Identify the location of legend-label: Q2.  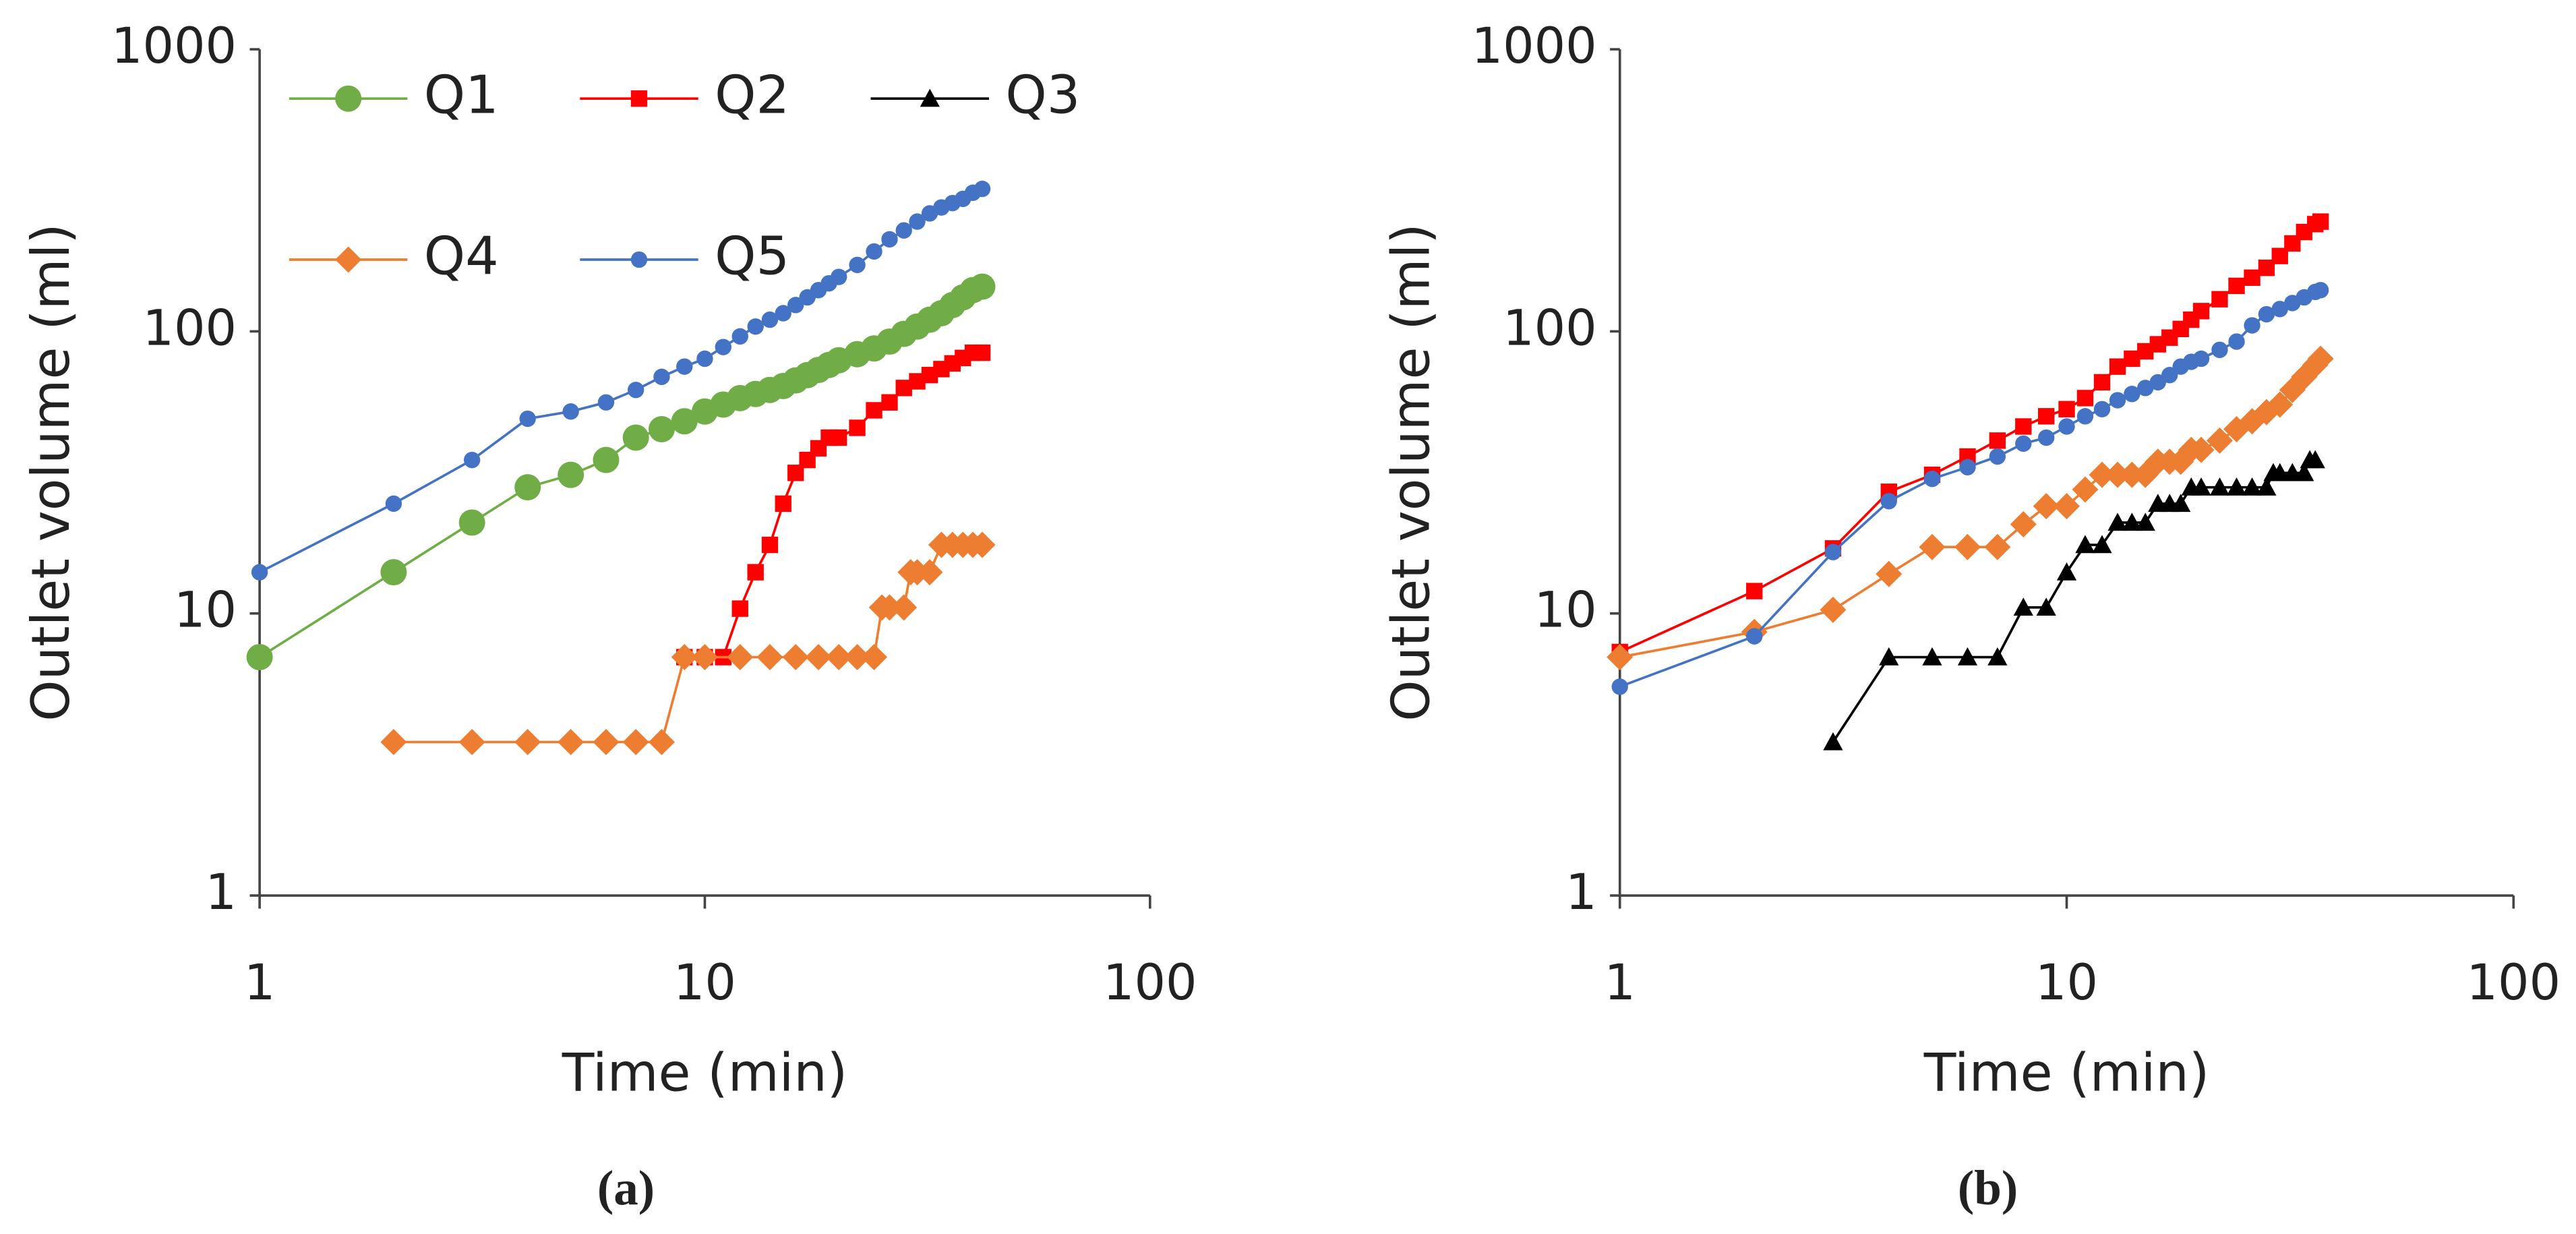
(752, 95).